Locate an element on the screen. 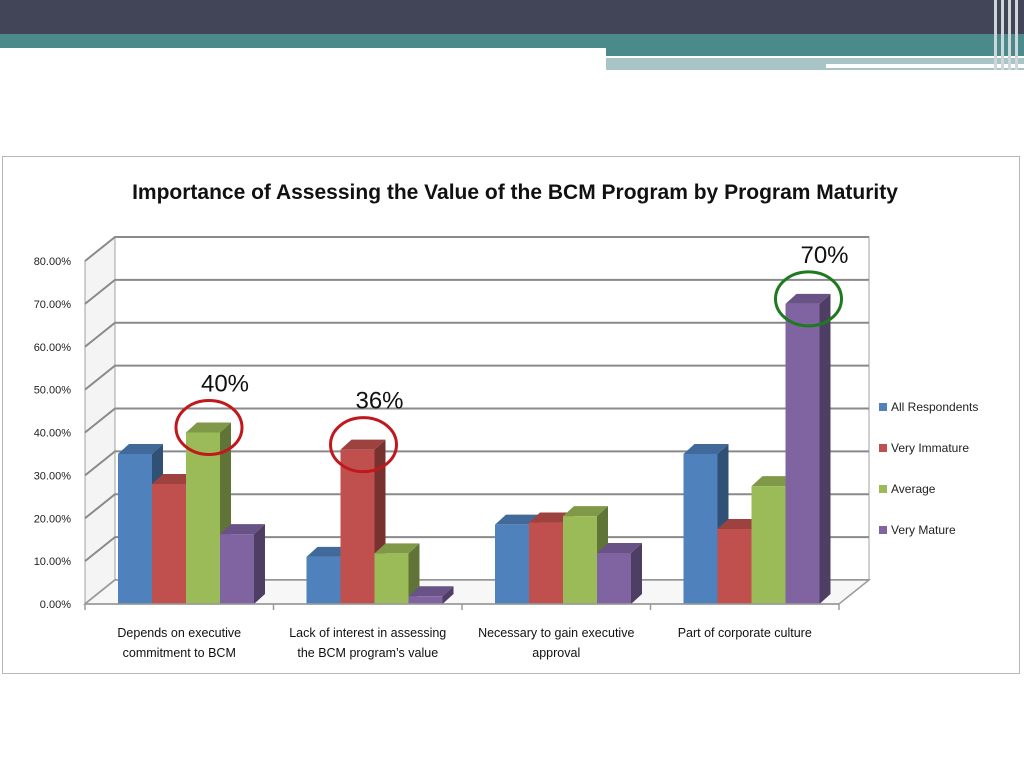 This screenshot has width=1024, height=768. header-dark-bar is located at coordinates (512, 17).